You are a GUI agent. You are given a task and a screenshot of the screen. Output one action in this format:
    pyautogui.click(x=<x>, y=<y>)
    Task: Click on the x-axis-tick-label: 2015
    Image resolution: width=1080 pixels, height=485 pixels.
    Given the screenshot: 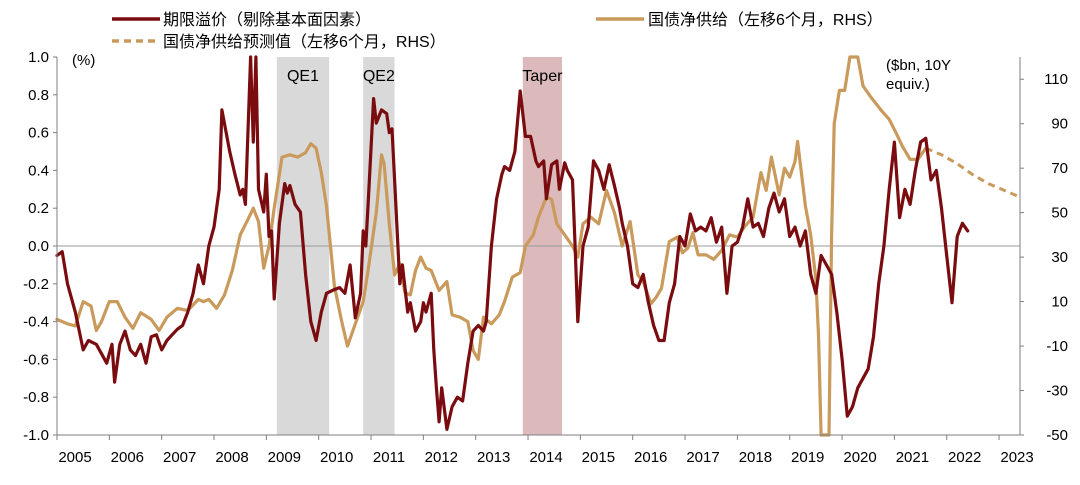 What is the action you would take?
    pyautogui.click(x=598, y=457)
    